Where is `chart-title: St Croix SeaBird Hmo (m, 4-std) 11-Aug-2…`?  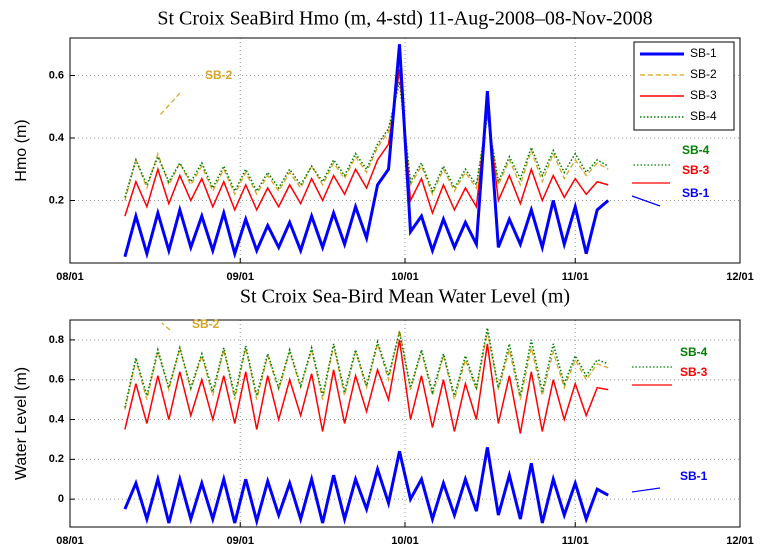 chart-title: St Croix SeaBird Hmo (m, 4-std) 11-Aug-2… is located at coordinates (404, 19).